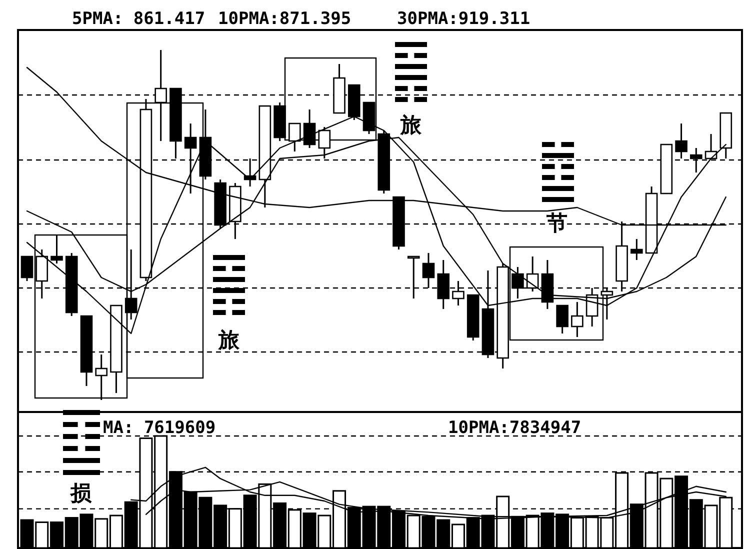 The image size is (750, 549). What do you see at coordinates (159, 428) in the screenshot?
I see `annotation: MA: 7619609` at bounding box center [159, 428].